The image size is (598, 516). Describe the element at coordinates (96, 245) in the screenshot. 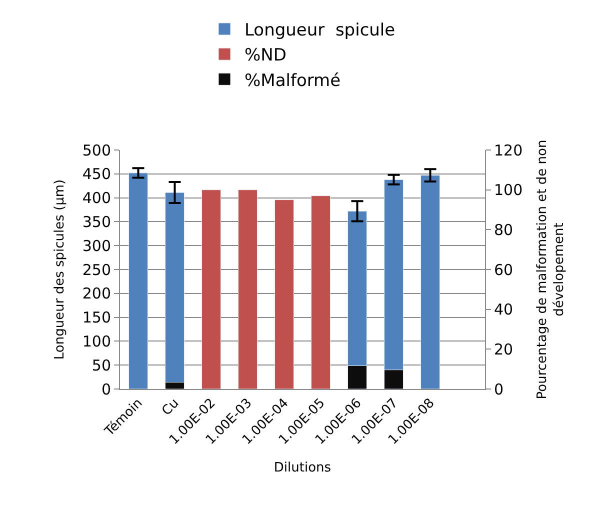

I see `y-tick-label: 300` at that location.